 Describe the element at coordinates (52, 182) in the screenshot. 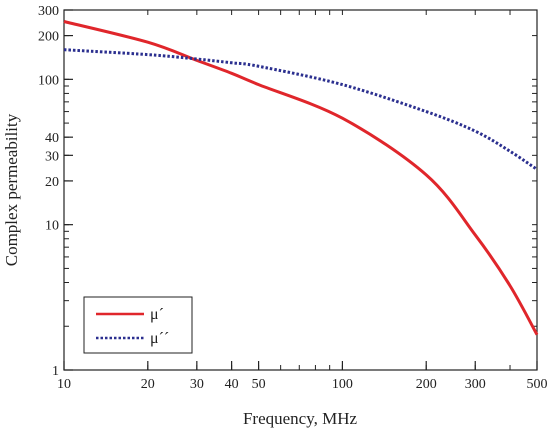

I see `y-tick-label: 20` at that location.